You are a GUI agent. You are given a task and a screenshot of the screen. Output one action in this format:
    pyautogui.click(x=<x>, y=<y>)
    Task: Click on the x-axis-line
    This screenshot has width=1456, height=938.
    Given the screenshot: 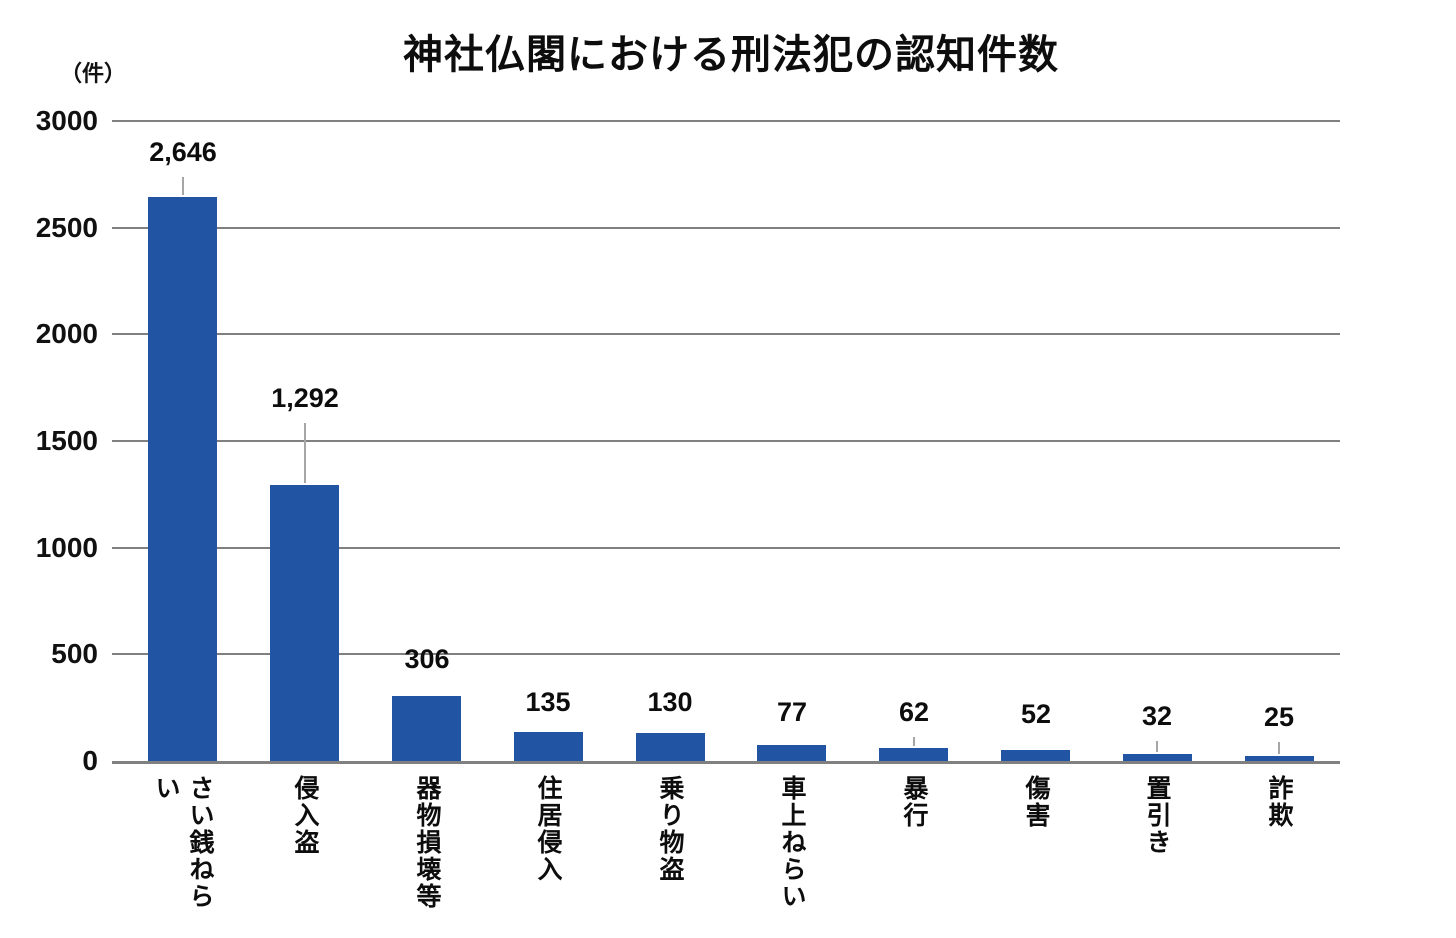 What is the action you would take?
    pyautogui.click(x=726, y=762)
    